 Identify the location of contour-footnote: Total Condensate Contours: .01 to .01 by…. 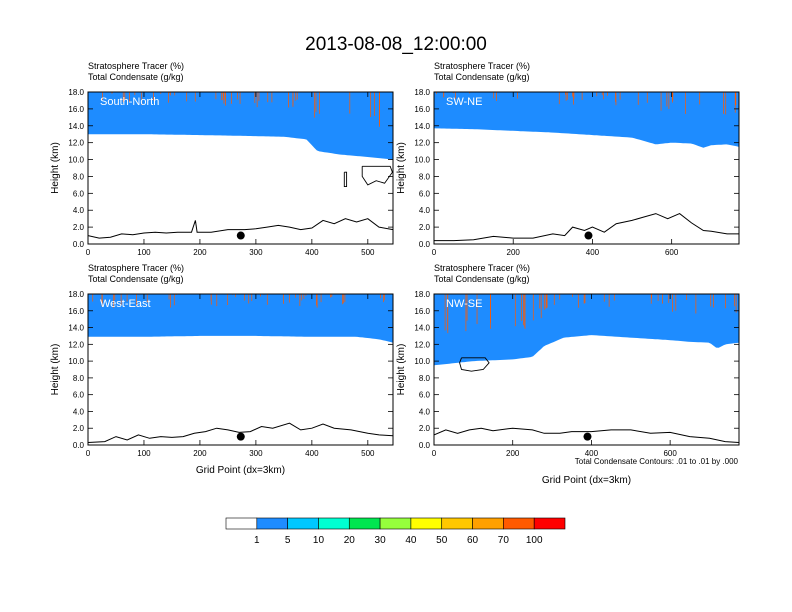
(657, 461).